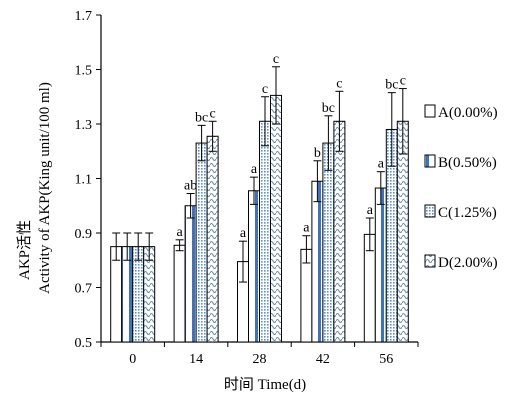 This screenshot has height=395, width=527. What do you see at coordinates (265, 384) in the screenshot?
I see `x-axis-title: 时间 Time(d)` at bounding box center [265, 384].